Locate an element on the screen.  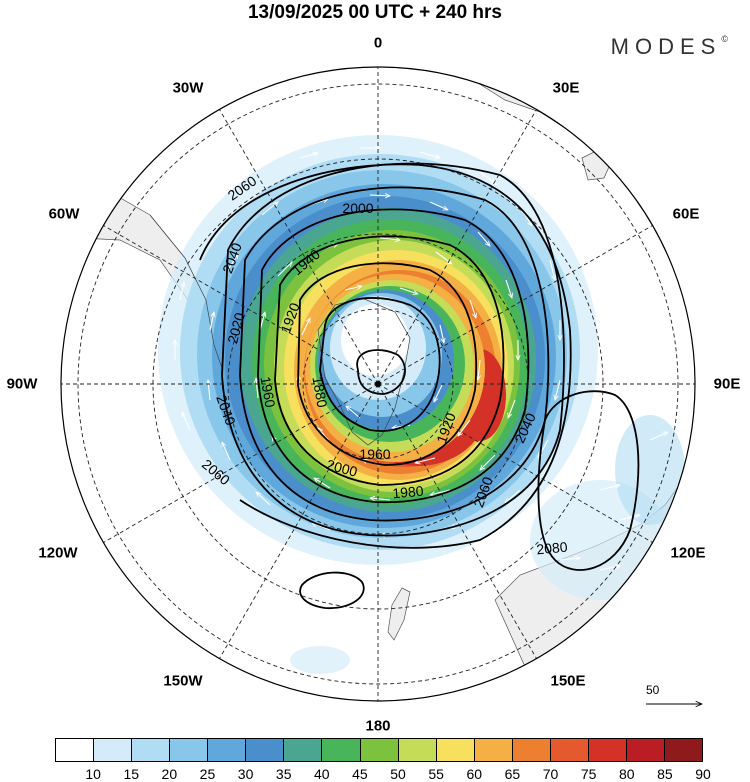
colorbar-tick-label: 55 is located at coordinates (436, 774).